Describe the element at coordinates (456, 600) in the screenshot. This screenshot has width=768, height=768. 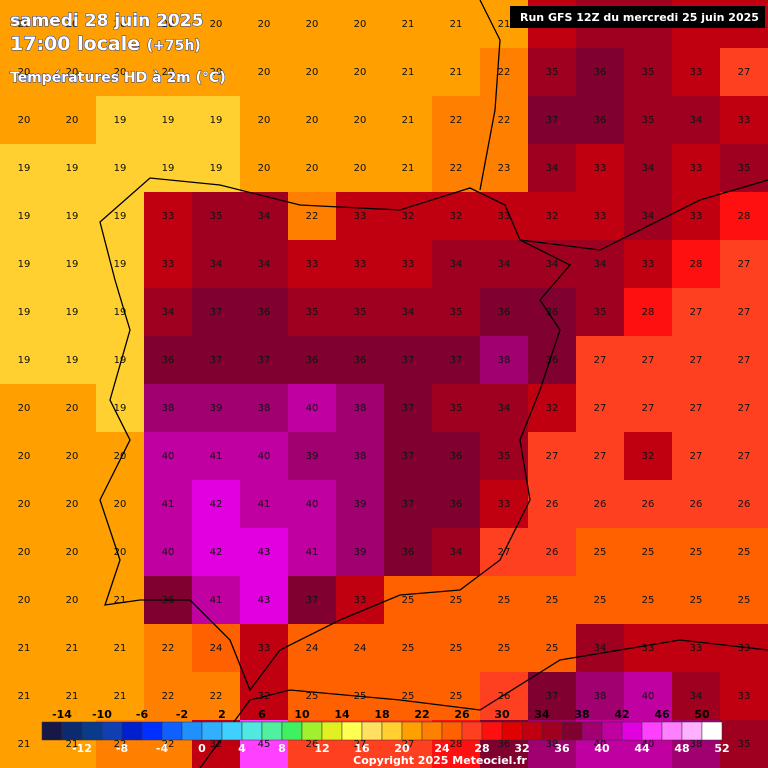
I see `temperature-value: 25` at that location.